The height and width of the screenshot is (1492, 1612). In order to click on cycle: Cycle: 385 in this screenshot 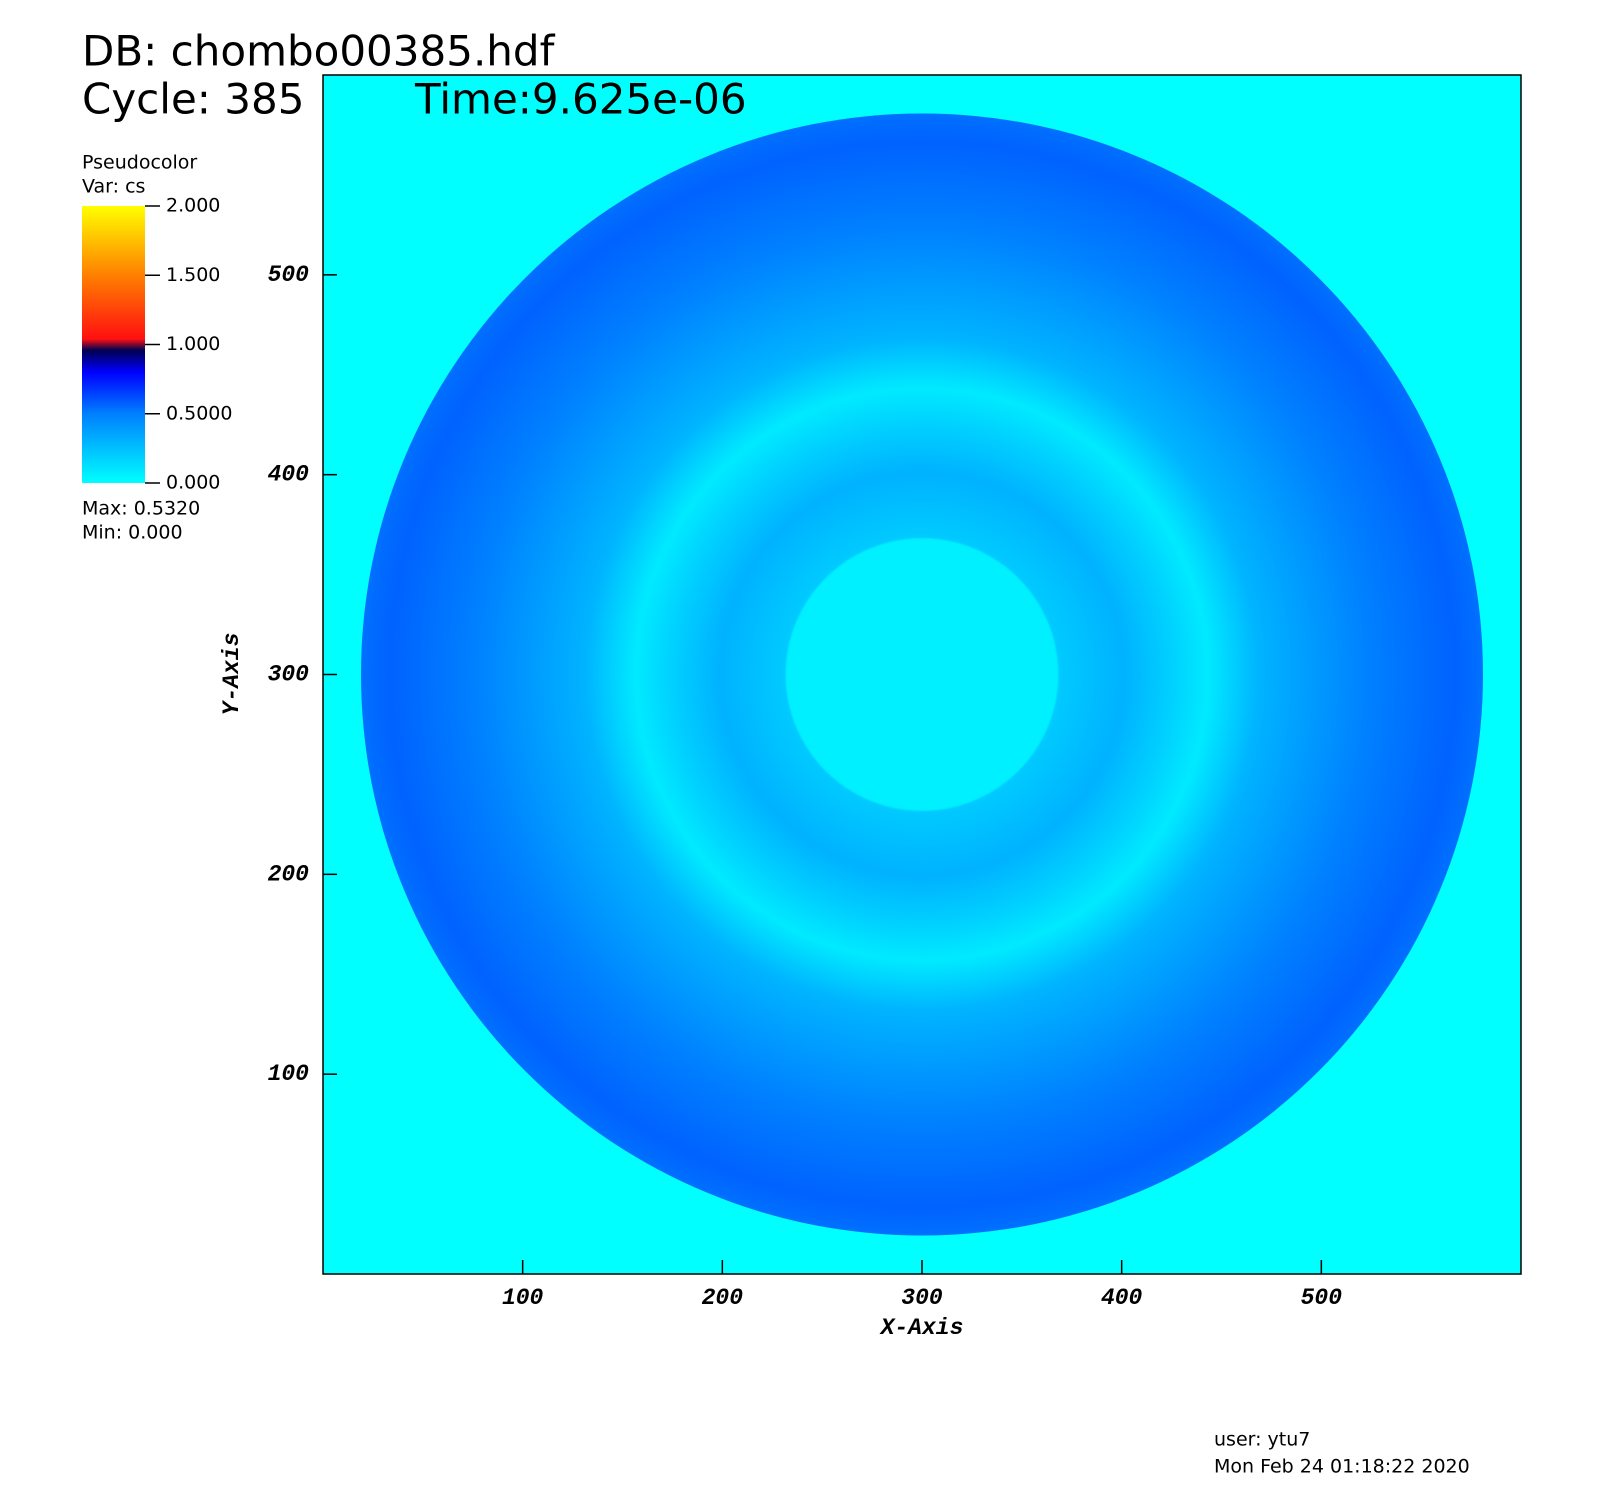, I will do `click(193, 99)`.